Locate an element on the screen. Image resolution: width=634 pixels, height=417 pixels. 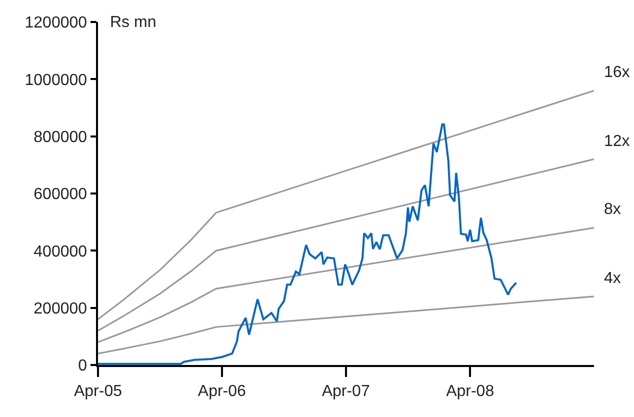
series-label: 4x is located at coordinates (612, 278).